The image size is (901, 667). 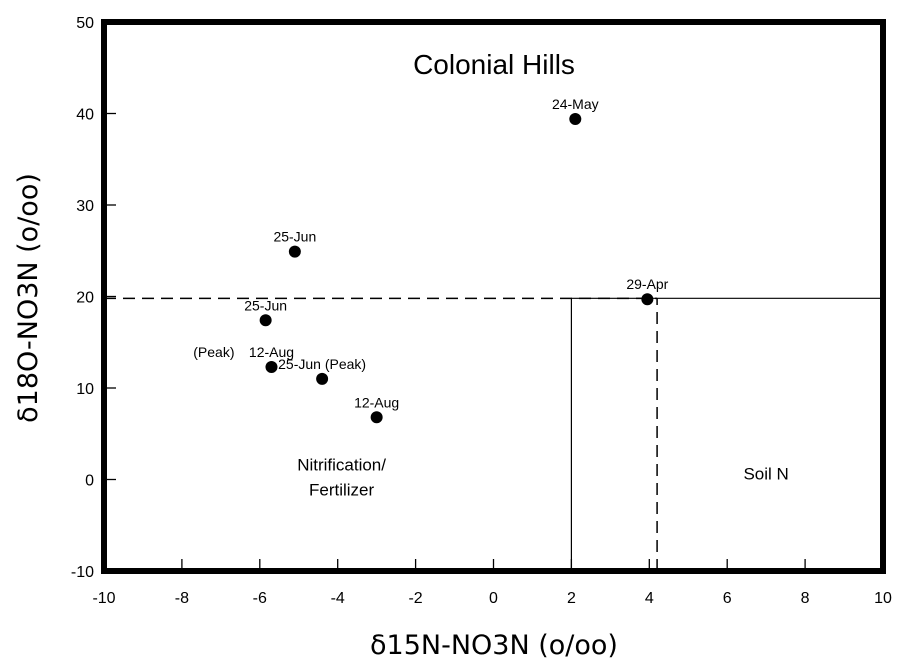 I want to click on y-tick-label: 20, so click(x=85, y=298).